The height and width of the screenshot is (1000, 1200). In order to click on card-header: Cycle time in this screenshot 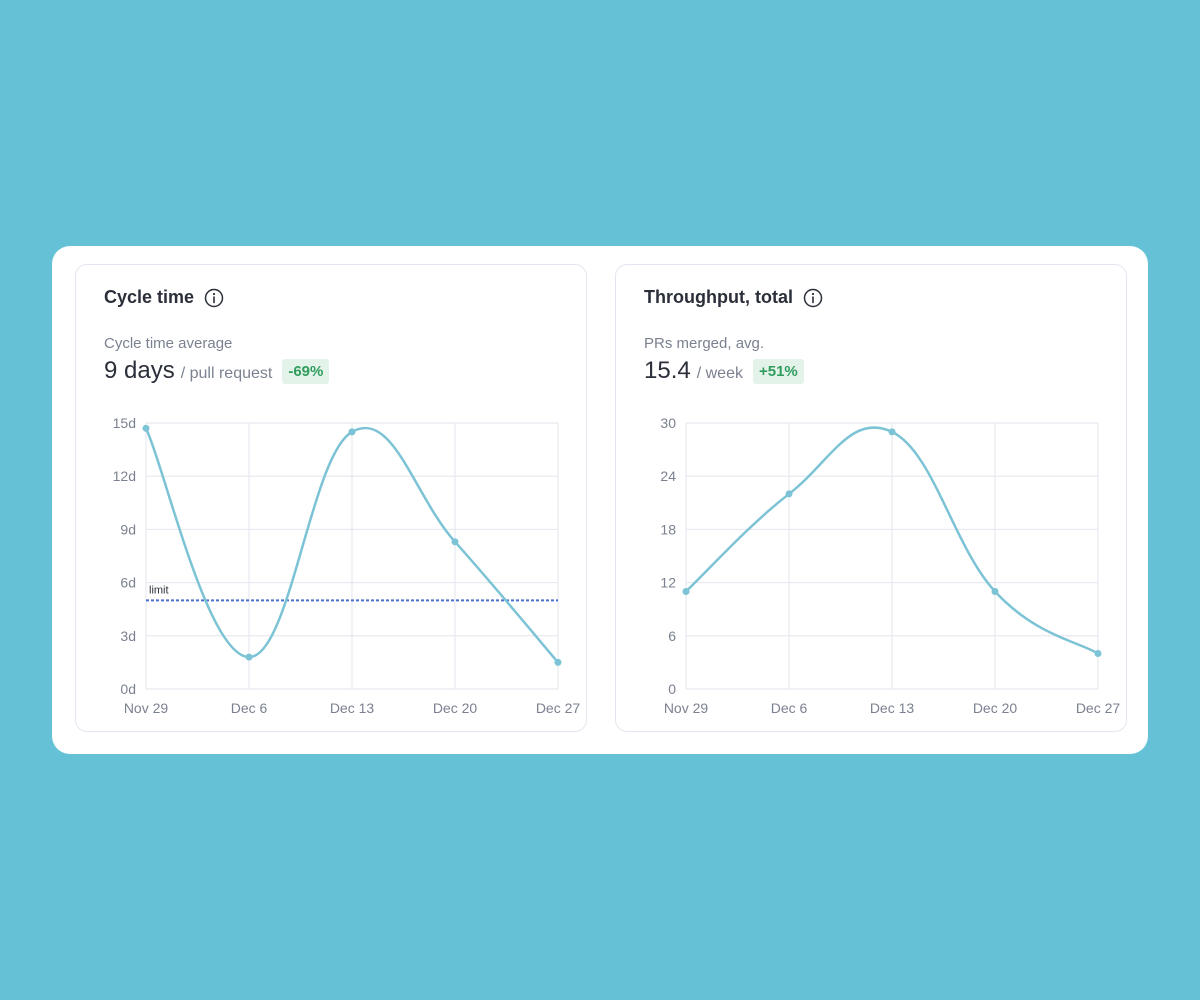, I will do `click(164, 297)`.